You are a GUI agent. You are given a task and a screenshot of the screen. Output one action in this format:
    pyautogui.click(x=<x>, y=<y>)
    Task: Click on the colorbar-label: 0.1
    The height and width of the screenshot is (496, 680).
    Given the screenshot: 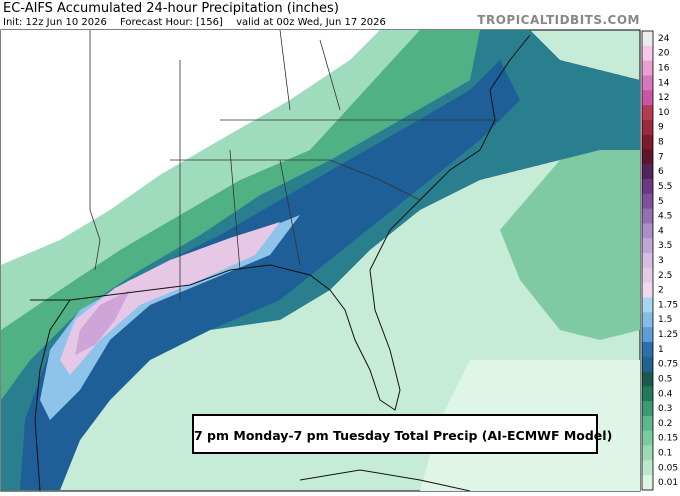 What is the action you would take?
    pyautogui.click(x=665, y=453)
    